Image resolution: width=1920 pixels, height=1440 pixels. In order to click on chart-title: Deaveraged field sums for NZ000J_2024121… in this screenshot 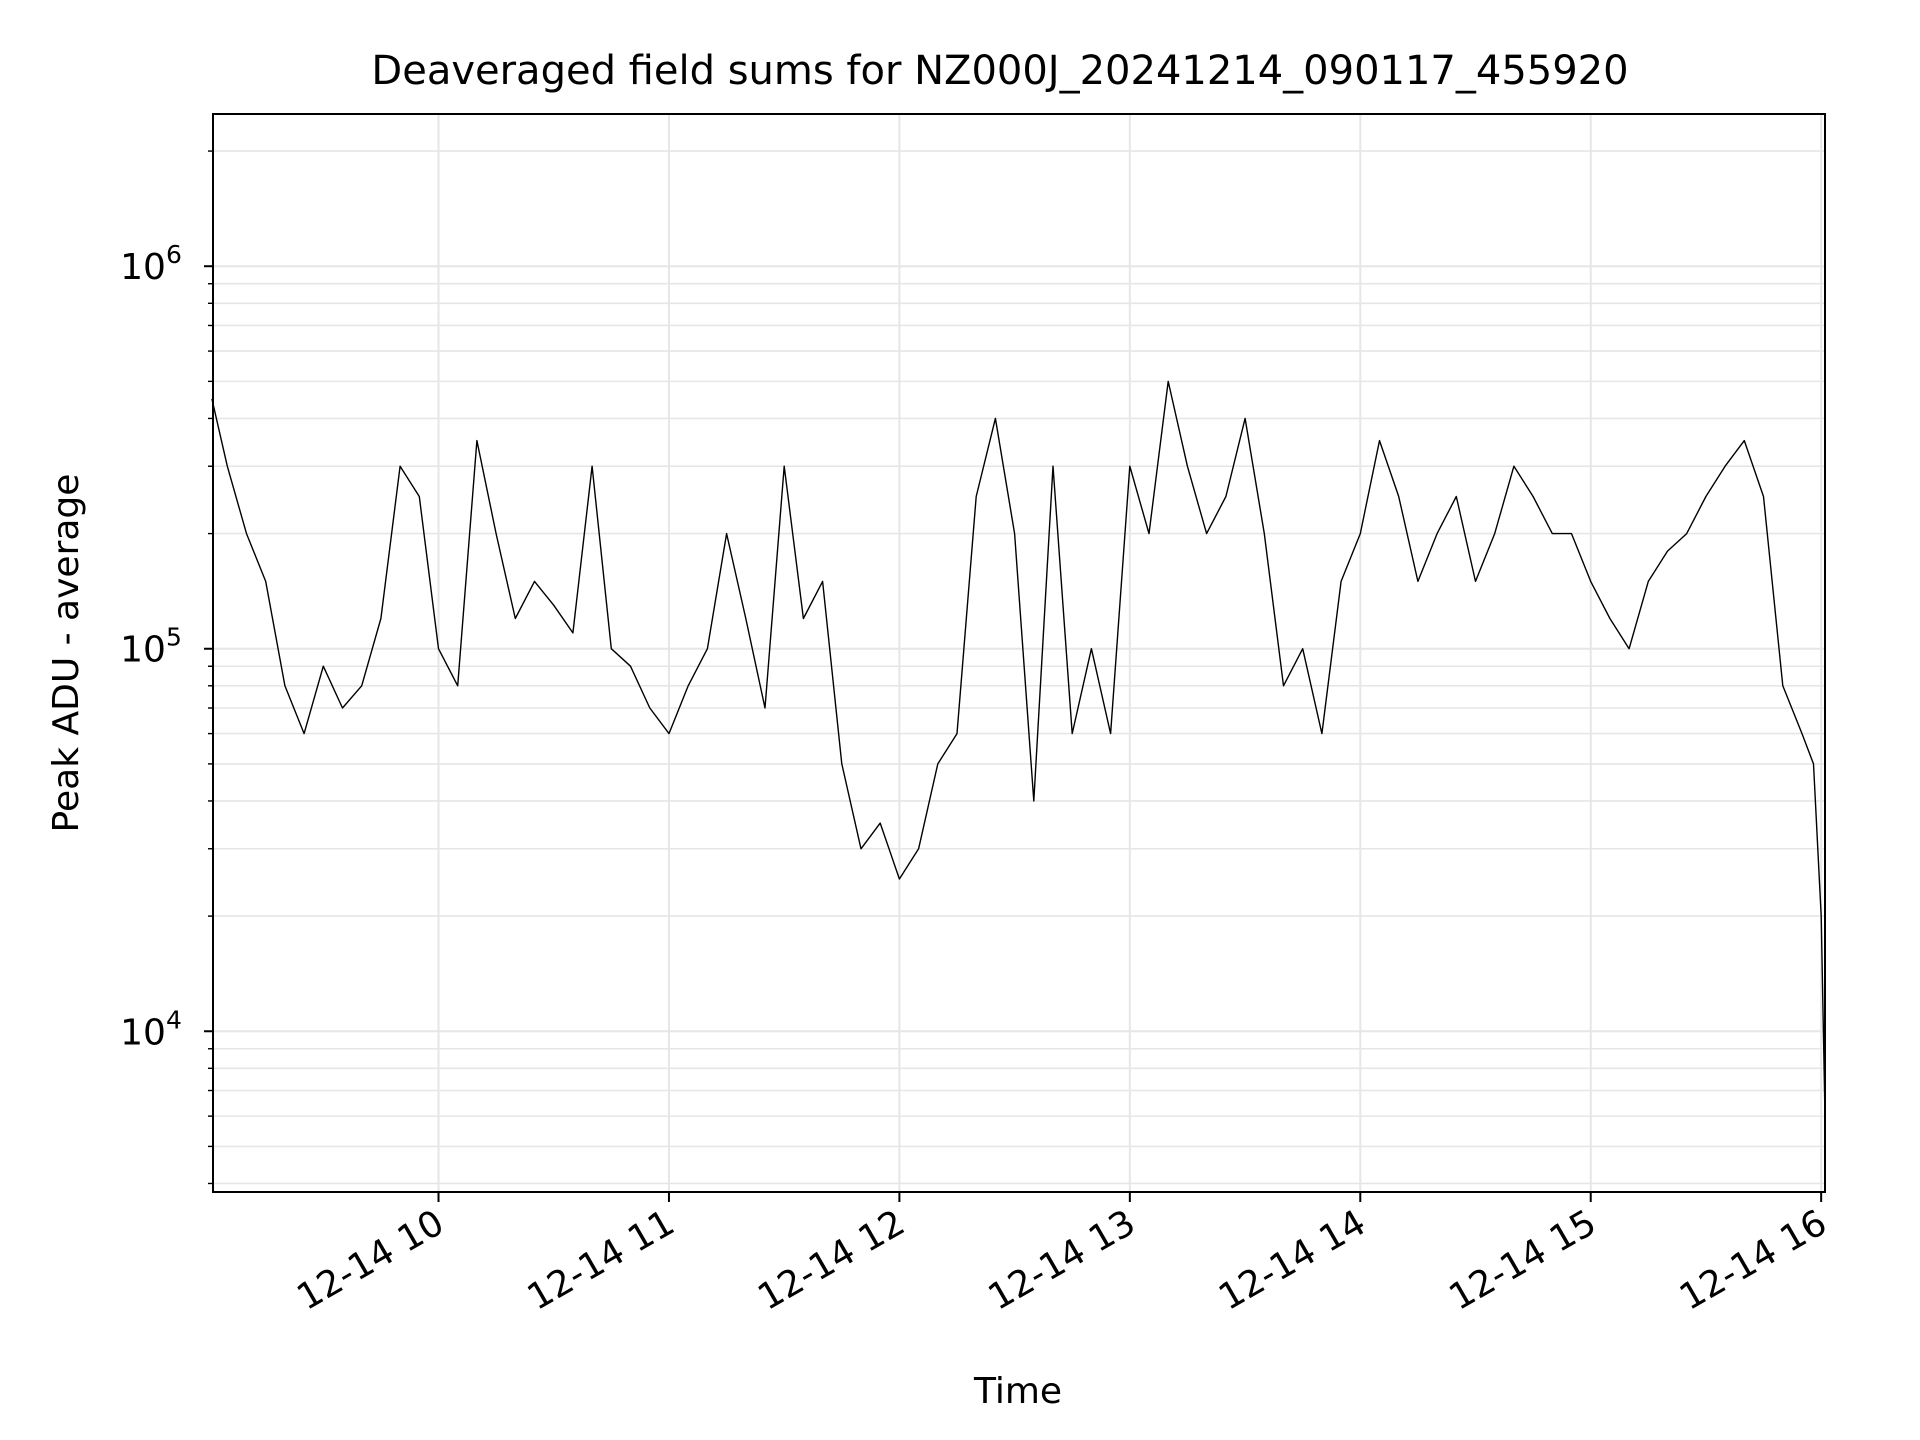, I will do `click(999, 71)`.